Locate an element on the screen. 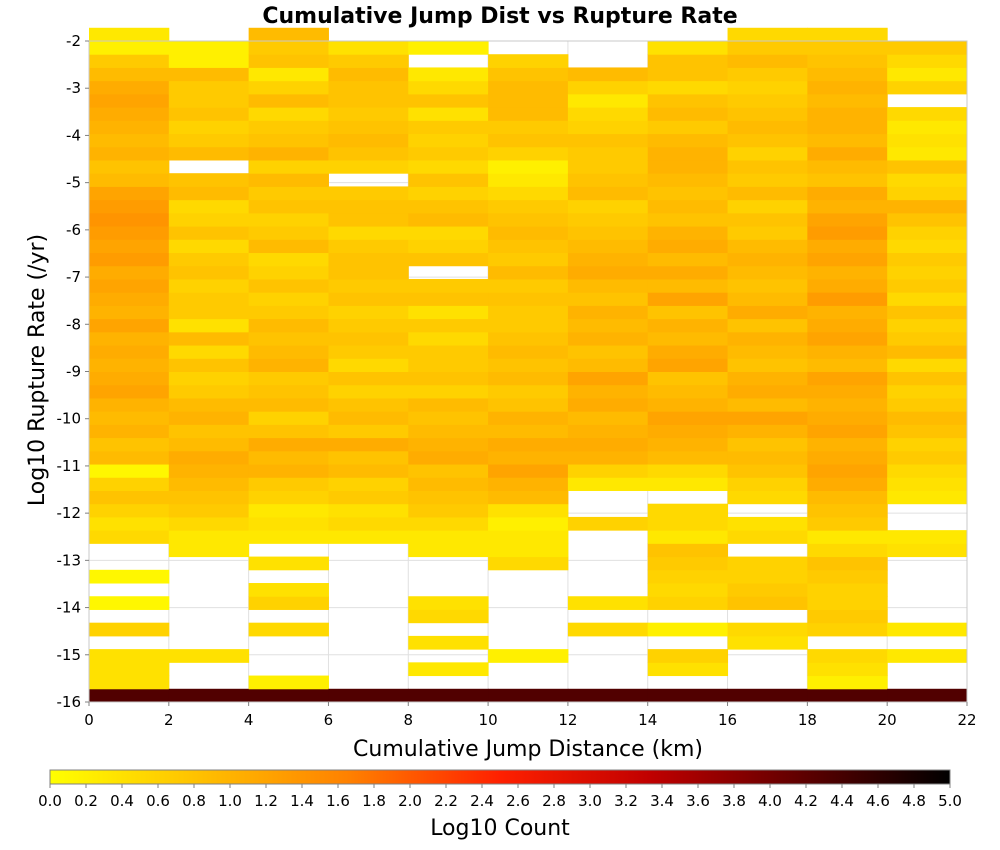 The width and height of the screenshot is (1000, 850). y-tick-label: -10 is located at coordinates (69, 419).